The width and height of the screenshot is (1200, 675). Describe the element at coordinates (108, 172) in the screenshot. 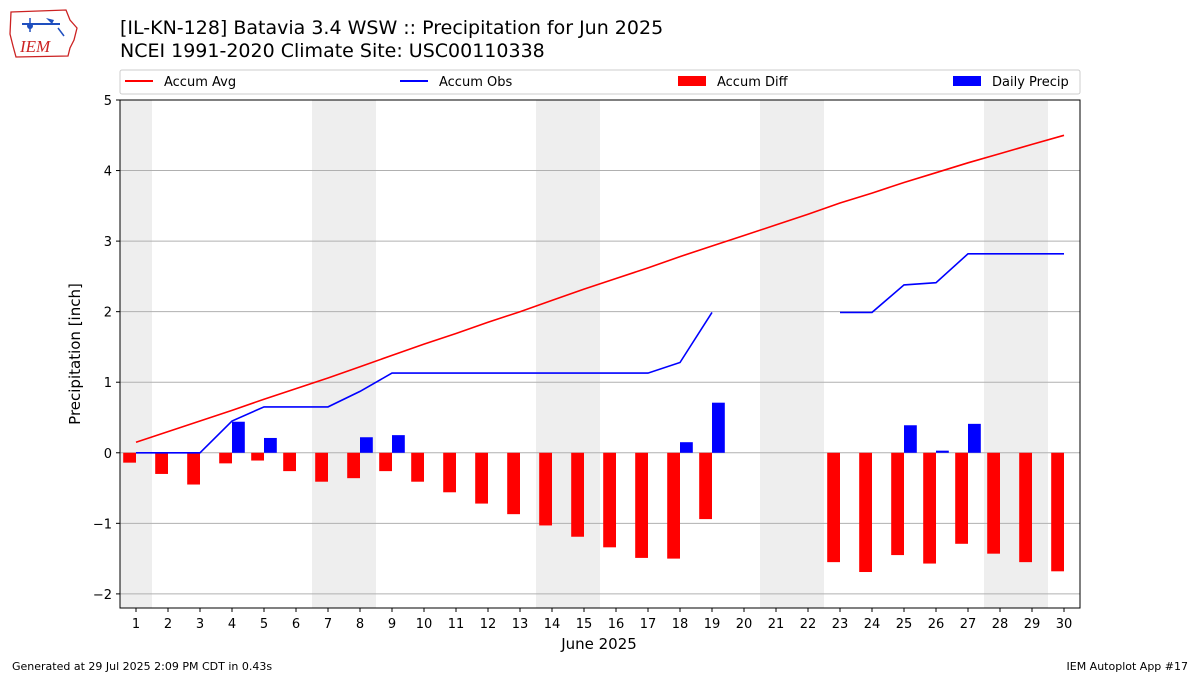

I see `y-tick-label: 4` at that location.